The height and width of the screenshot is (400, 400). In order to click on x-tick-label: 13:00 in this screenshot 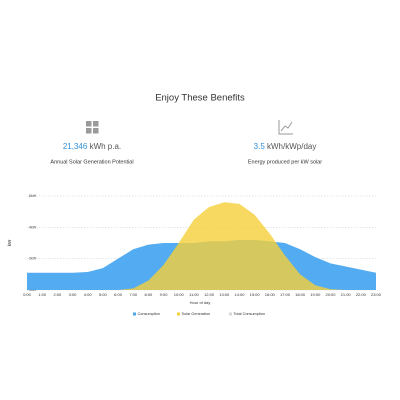, I will do `click(224, 294)`.